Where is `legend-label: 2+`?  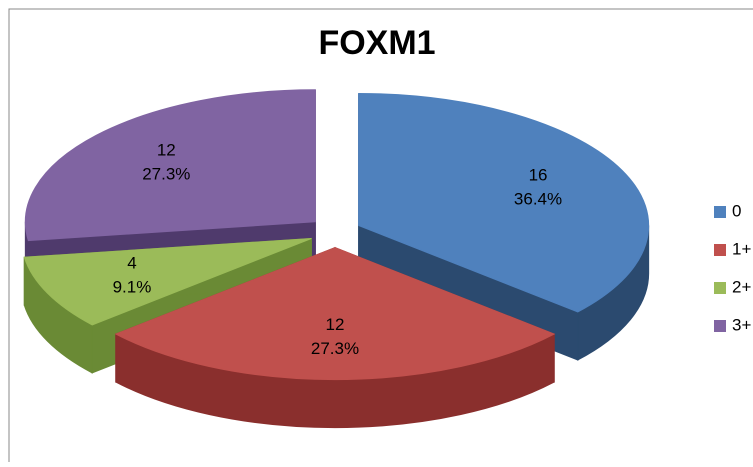 legend-label: 2+ is located at coordinates (741, 286).